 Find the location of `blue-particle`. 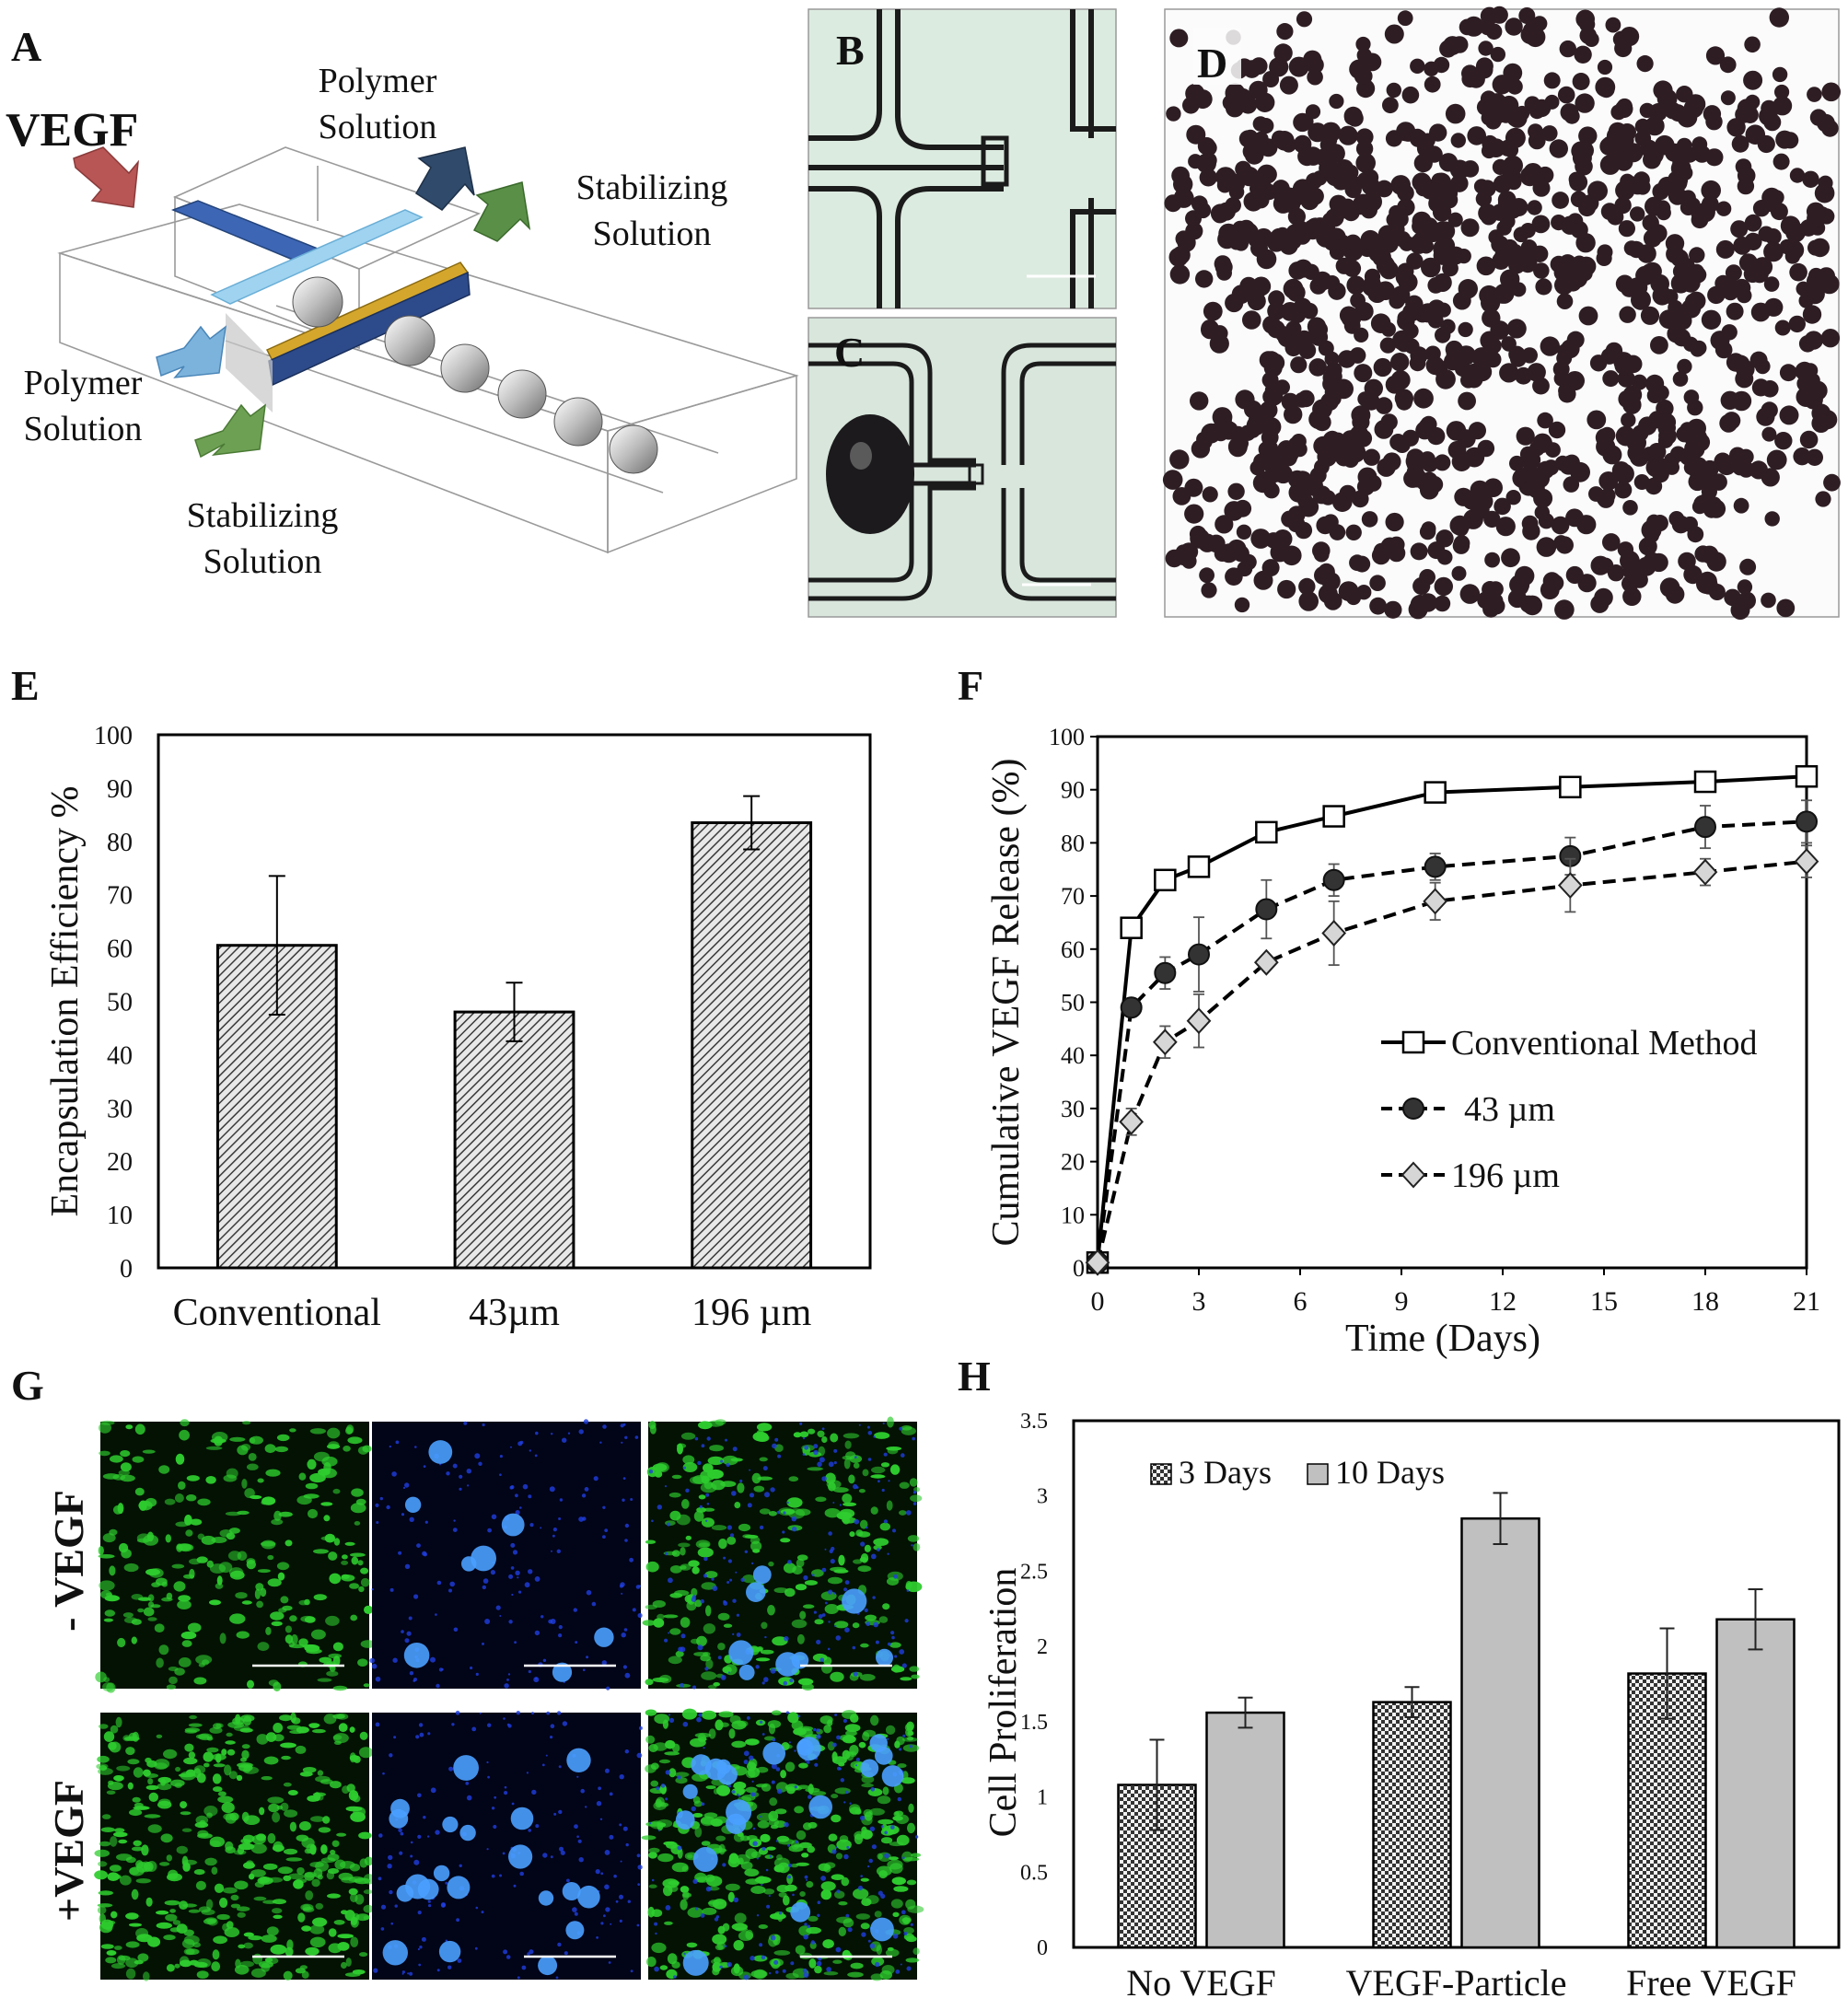

blue-particle is located at coordinates (483, 1558).